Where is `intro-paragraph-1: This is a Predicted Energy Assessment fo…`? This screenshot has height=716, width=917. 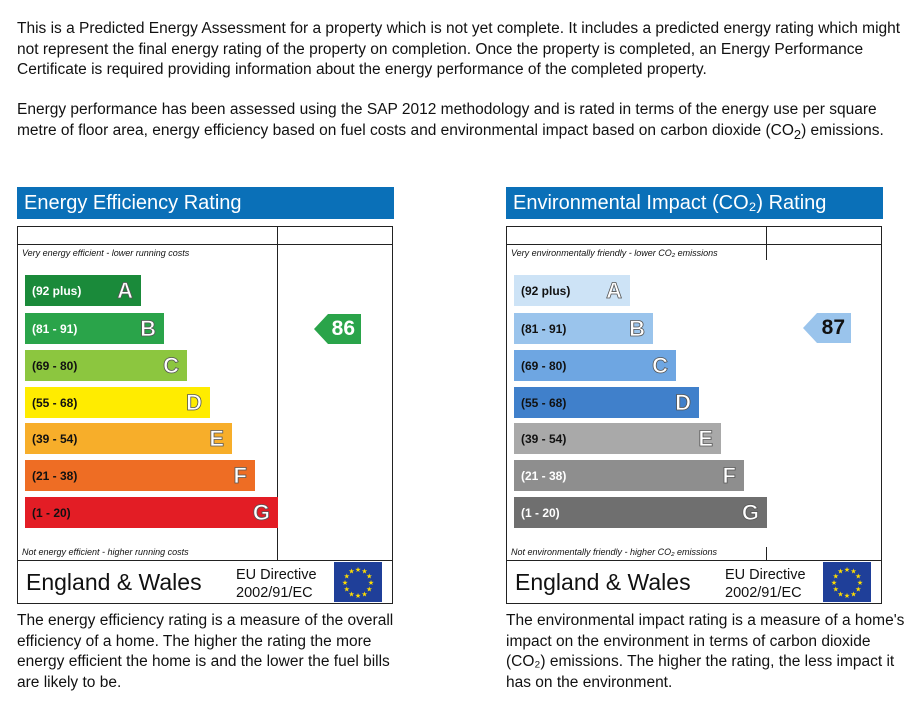 intro-paragraph-1: This is a Predicted Energy Assessment fo… is located at coordinates (459, 49).